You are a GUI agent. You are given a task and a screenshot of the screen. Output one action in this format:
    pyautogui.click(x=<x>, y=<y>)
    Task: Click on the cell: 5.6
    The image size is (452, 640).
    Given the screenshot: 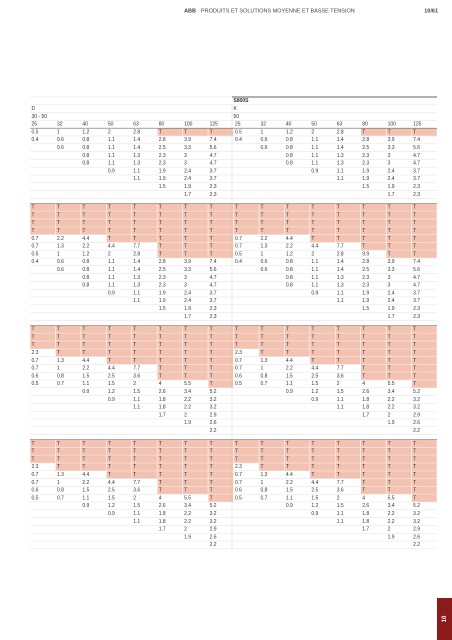 What is the action you would take?
    pyautogui.click(x=213, y=148)
    